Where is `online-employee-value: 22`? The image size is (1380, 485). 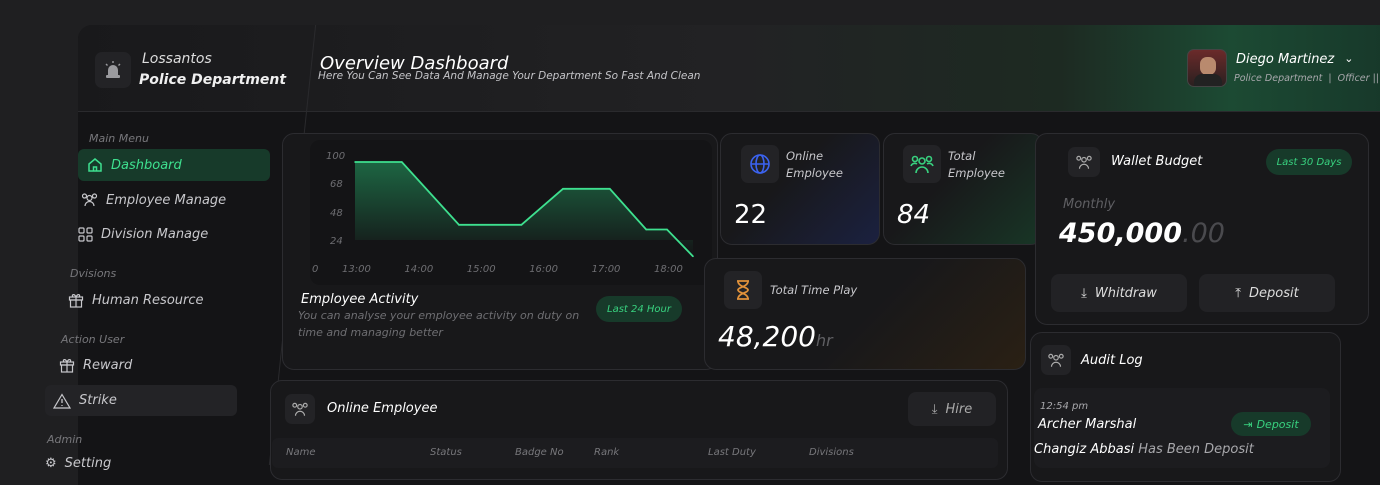 online-employee-value: 22 is located at coordinates (751, 215).